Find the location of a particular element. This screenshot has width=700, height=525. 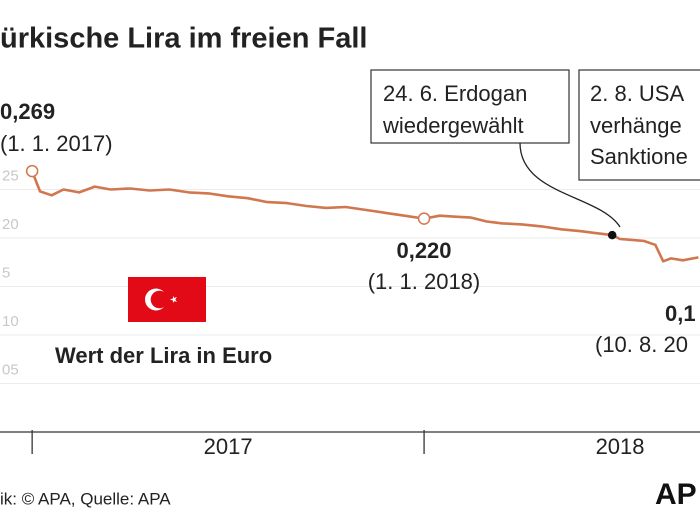

y-tick-label: 5 is located at coordinates (6, 272).